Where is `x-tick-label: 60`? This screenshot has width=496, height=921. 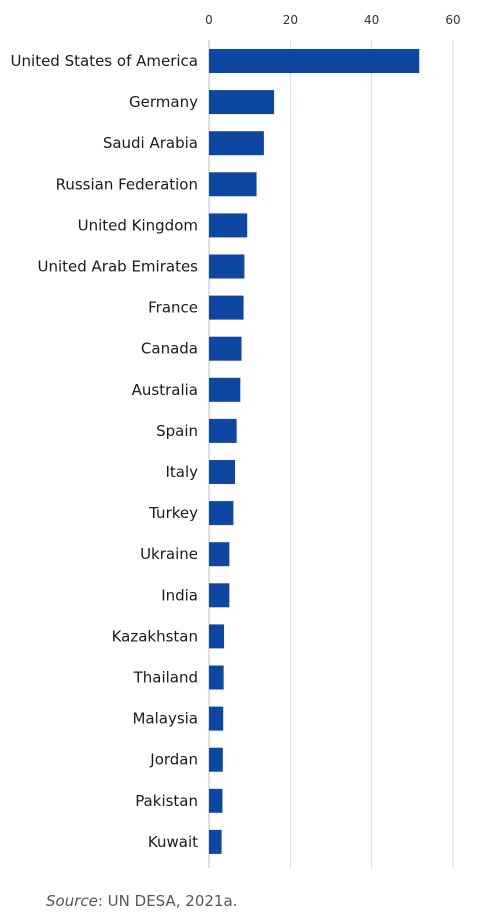 x-tick-label: 60 is located at coordinates (452, 20).